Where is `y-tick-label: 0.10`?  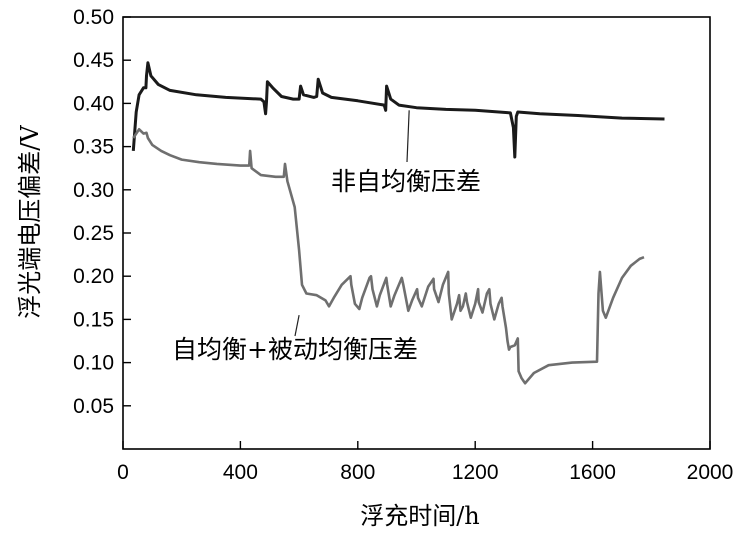 y-tick-label: 0.10 is located at coordinates (93, 363).